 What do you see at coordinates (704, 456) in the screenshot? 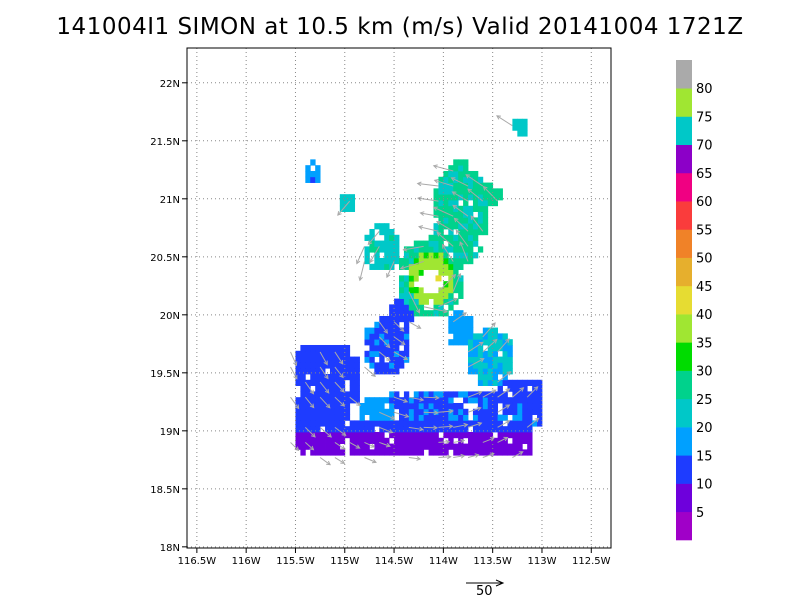
I see `colorbar-label: 15` at bounding box center [704, 456].